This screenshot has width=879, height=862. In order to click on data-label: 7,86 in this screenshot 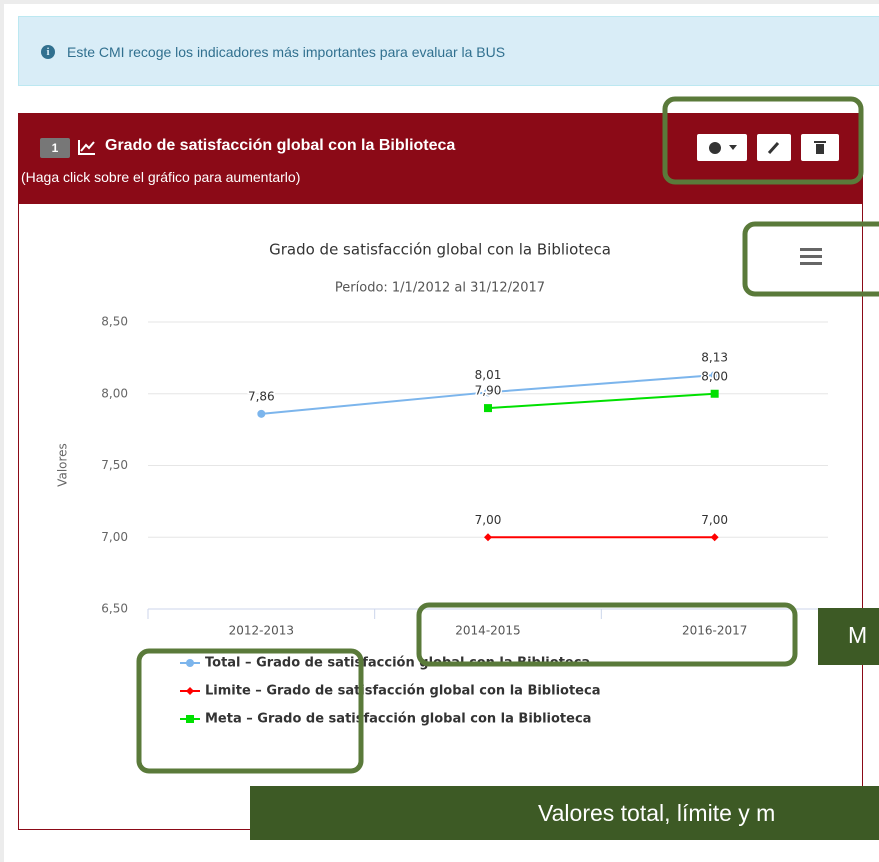, I will do `click(261, 396)`.